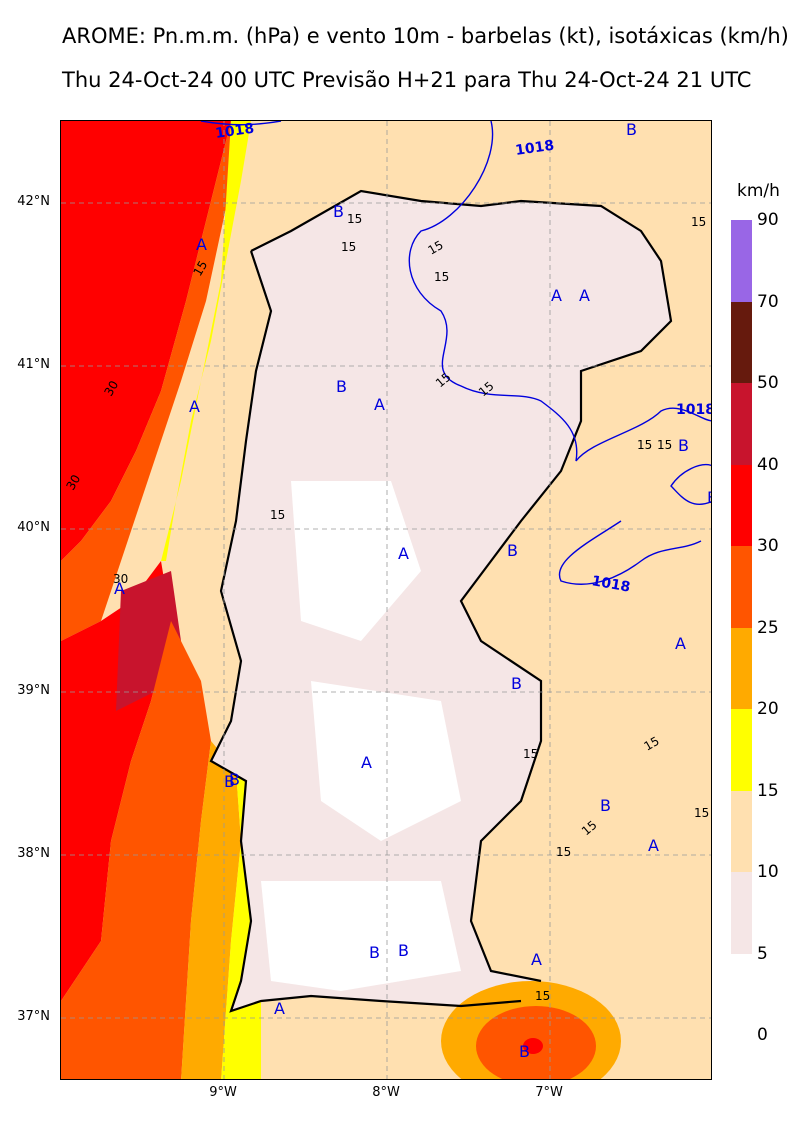 This screenshot has height=1131, width=800. What do you see at coordinates (768, 464) in the screenshot?
I see `legend-tick-label: 40` at bounding box center [768, 464].